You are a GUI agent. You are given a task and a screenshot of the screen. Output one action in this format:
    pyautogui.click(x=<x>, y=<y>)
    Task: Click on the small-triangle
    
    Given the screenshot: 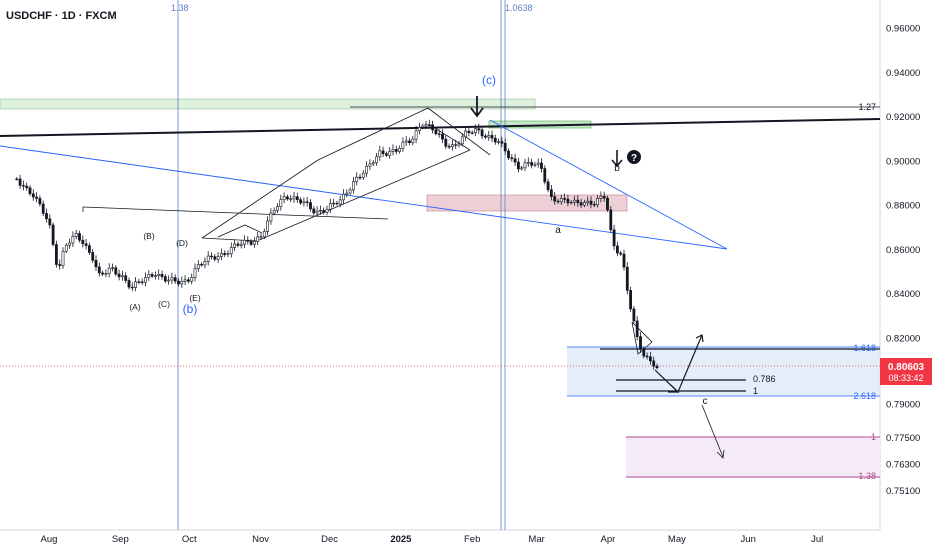 What is the action you would take?
    pyautogui.click(x=240, y=231)
    